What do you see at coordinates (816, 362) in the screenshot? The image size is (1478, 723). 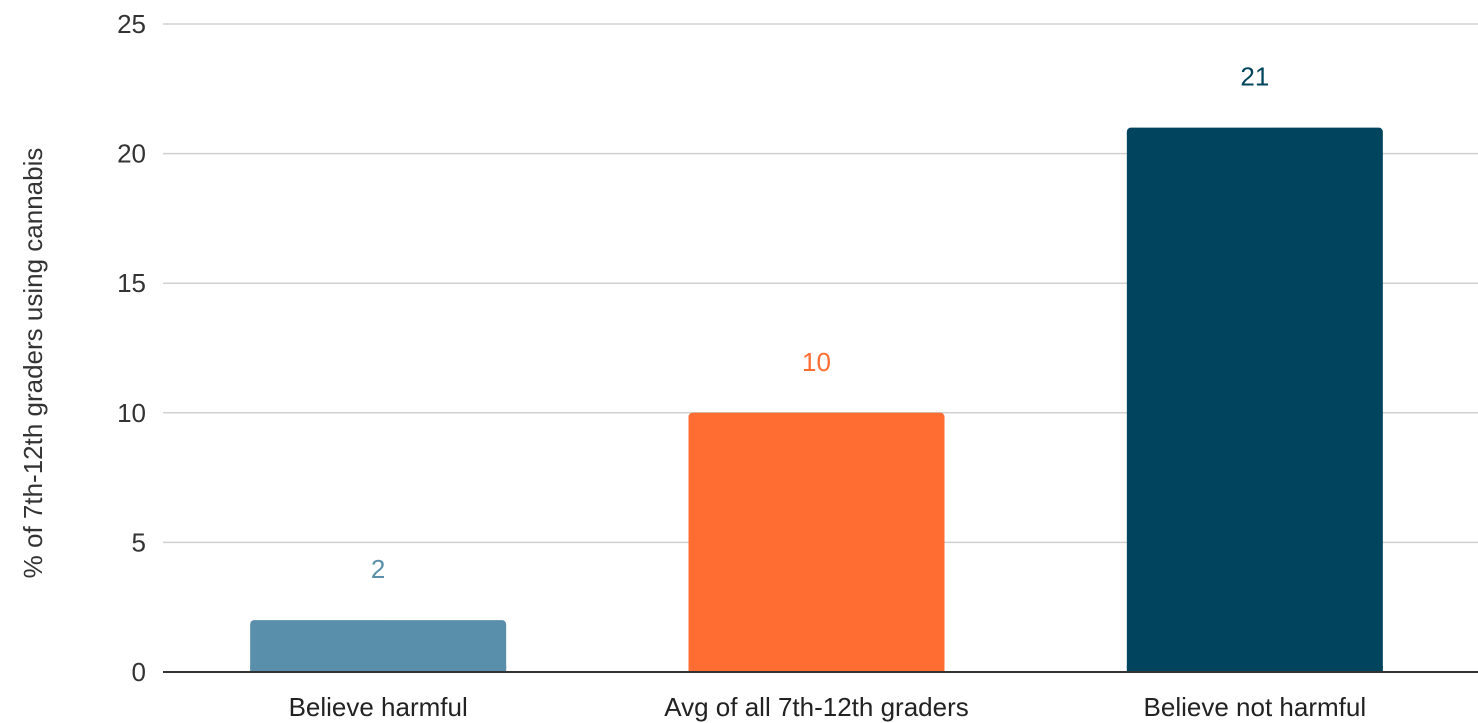 I see `data-label: 10` at bounding box center [816, 362].